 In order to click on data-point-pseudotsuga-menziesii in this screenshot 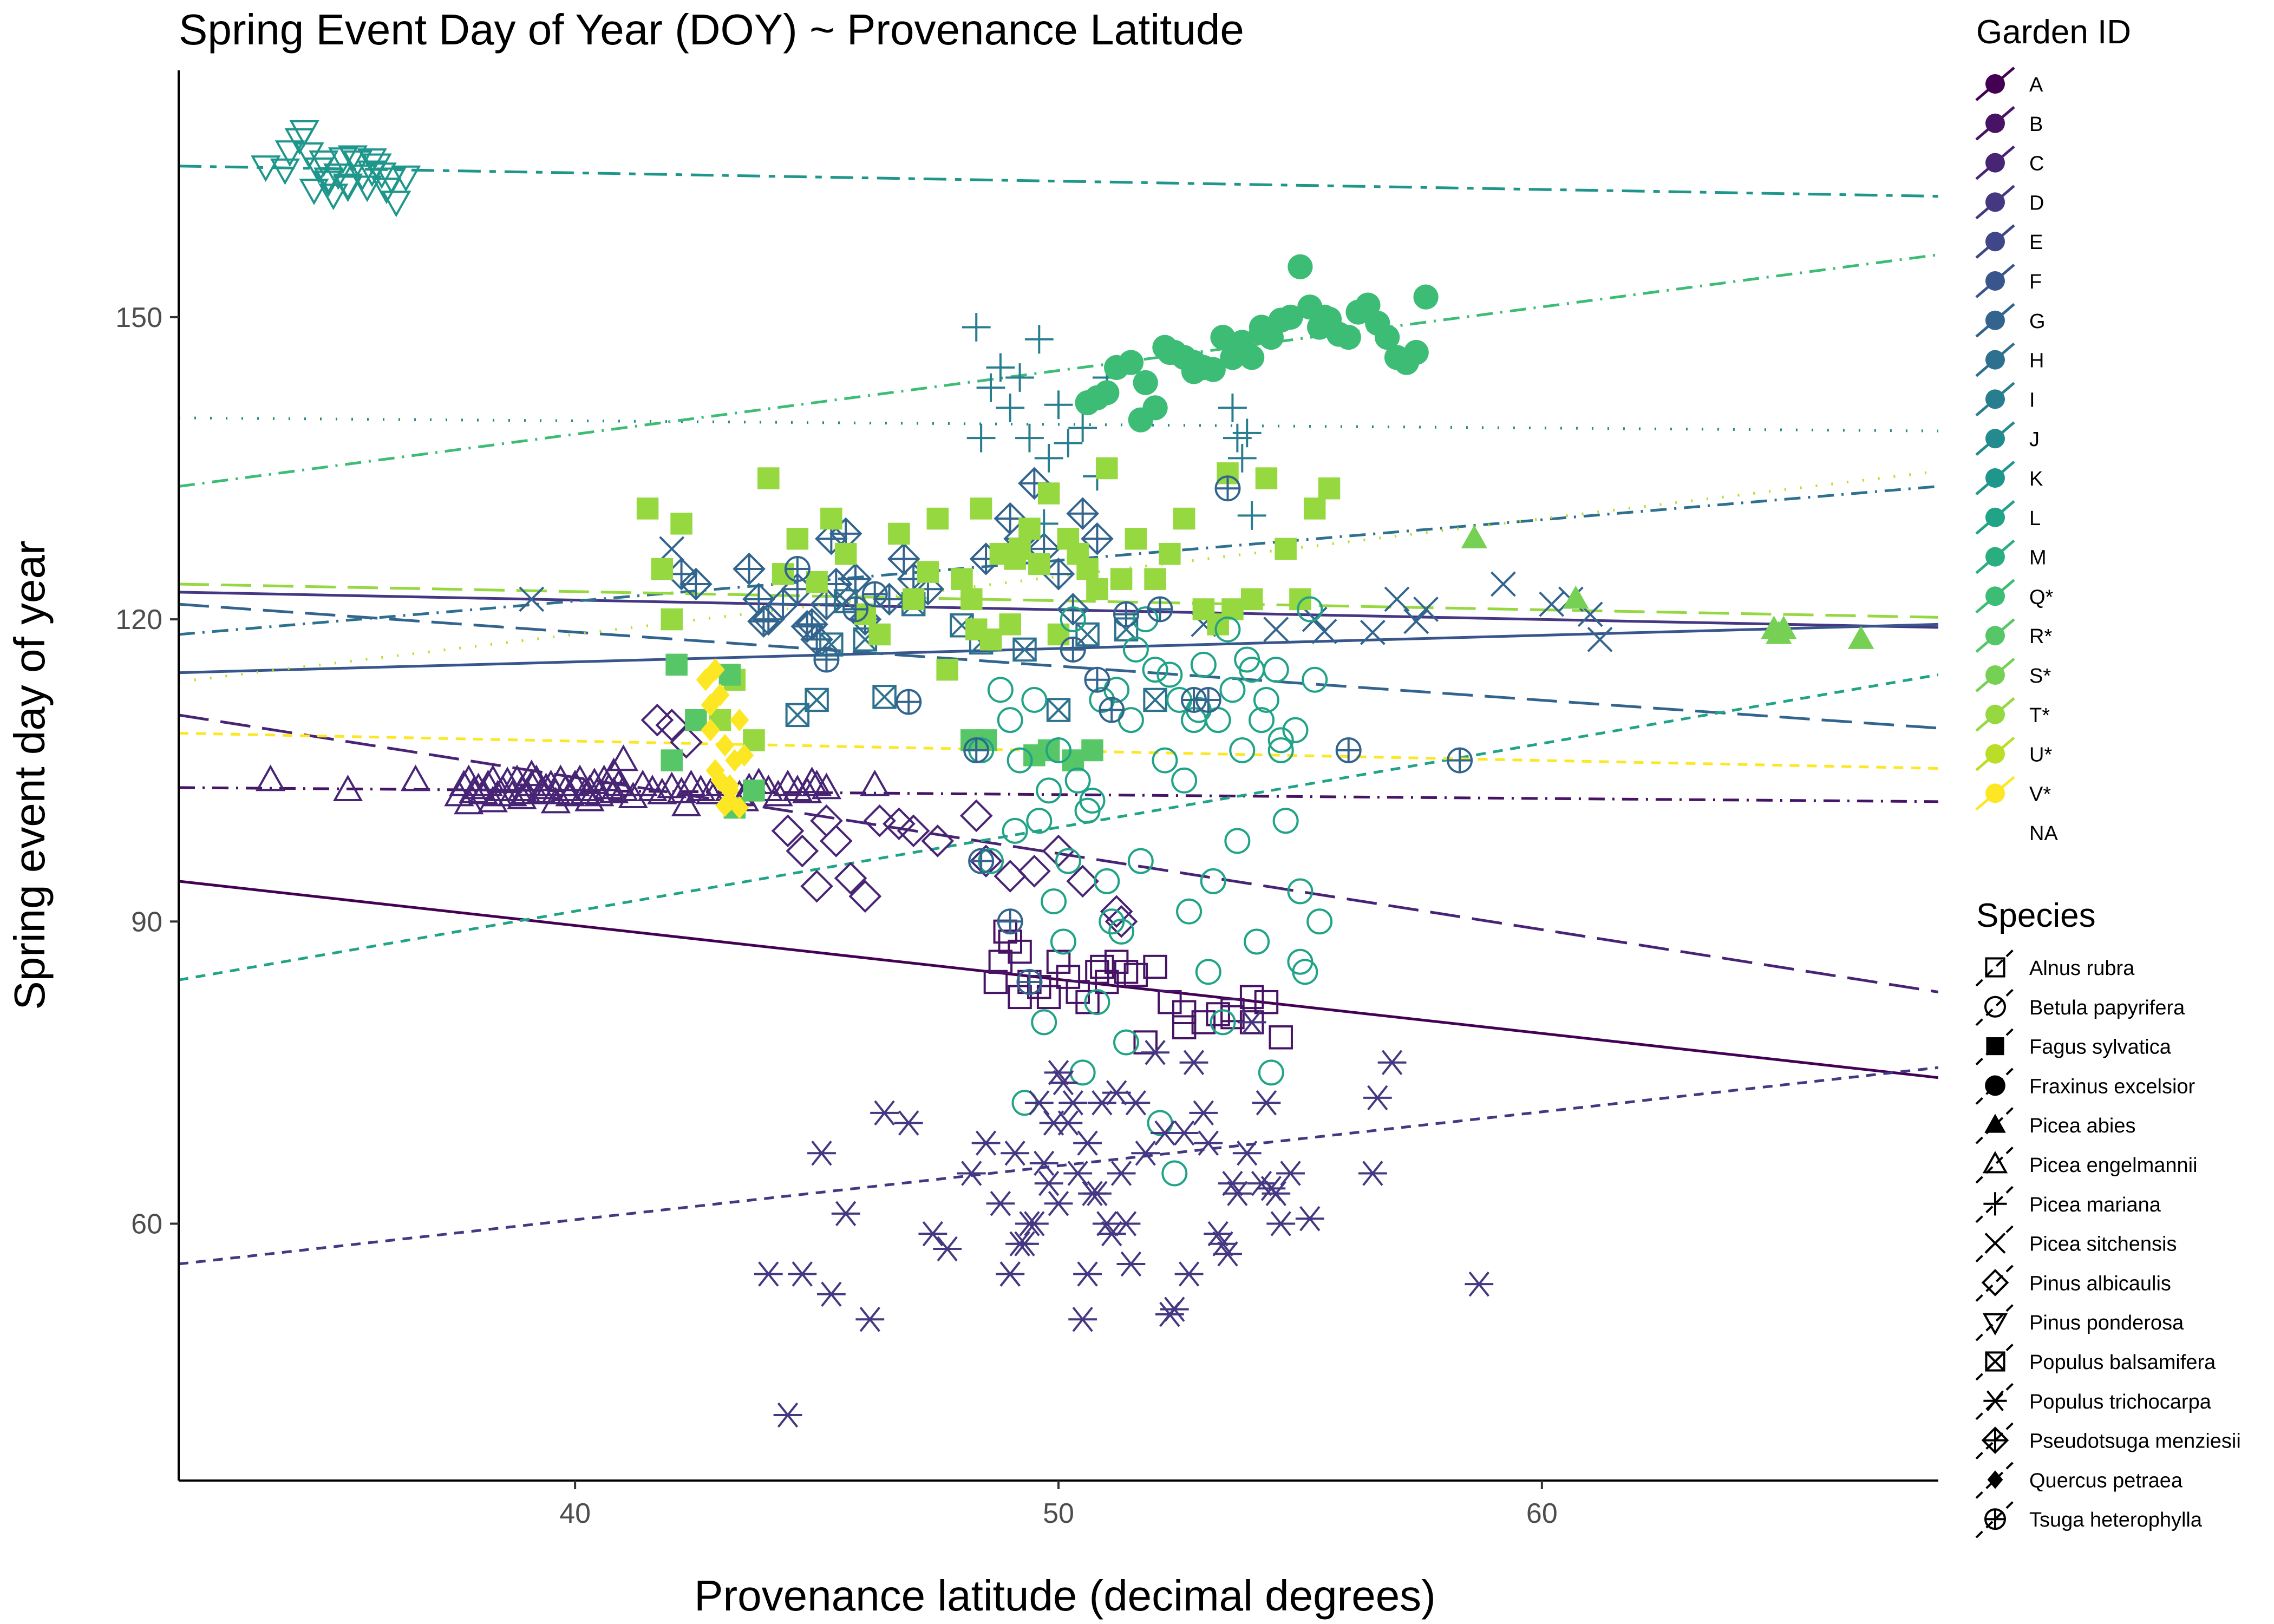, I will do `click(855, 578)`.